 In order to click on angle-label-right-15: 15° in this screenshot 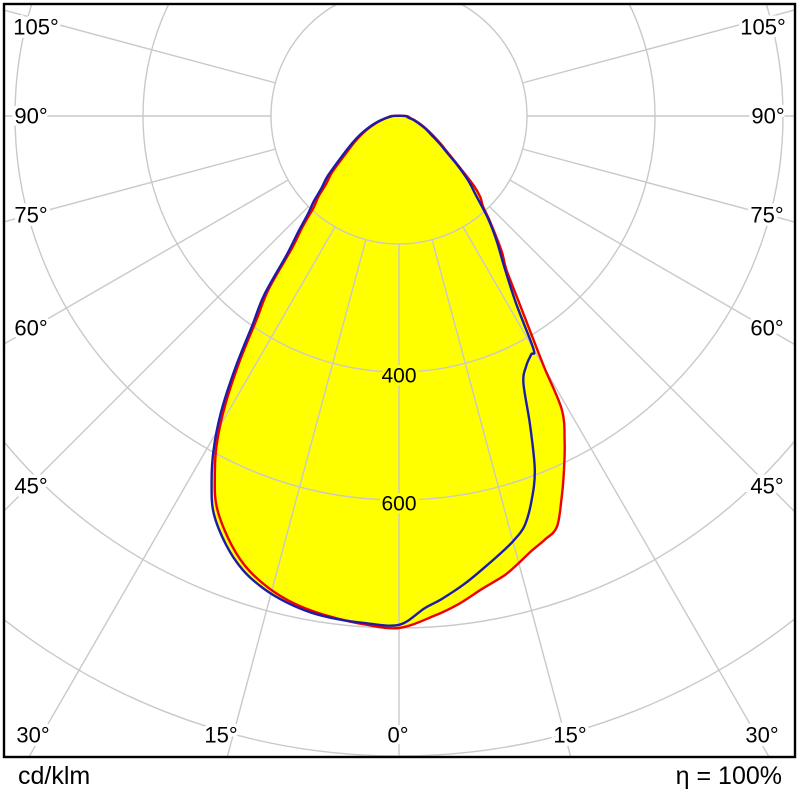, I will do `click(569, 735)`.